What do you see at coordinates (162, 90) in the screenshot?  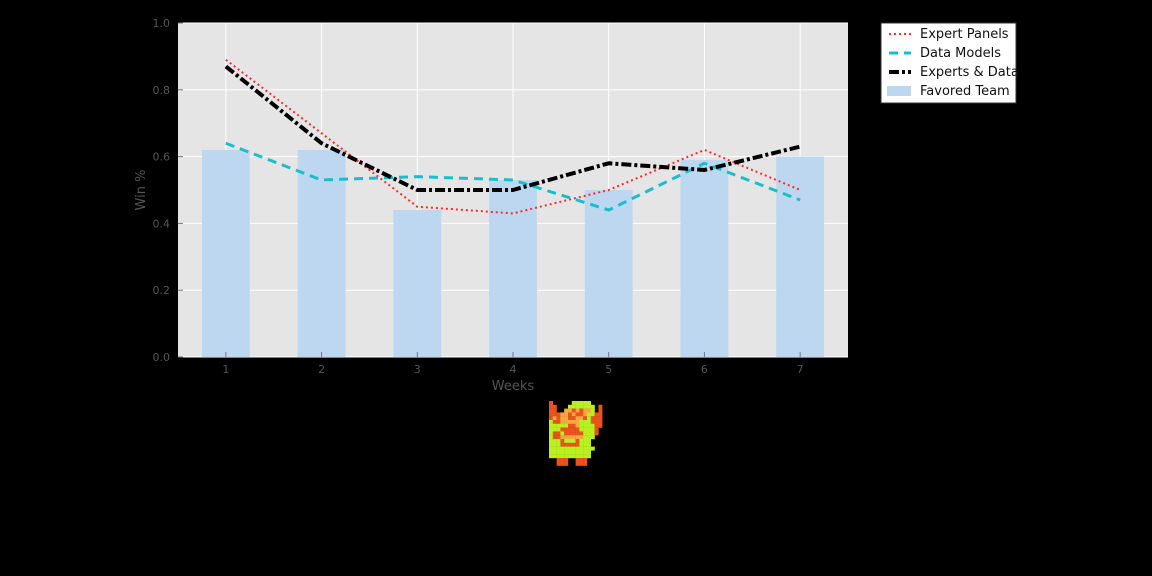 I see `y-tick-label: 0.8` at bounding box center [162, 90].